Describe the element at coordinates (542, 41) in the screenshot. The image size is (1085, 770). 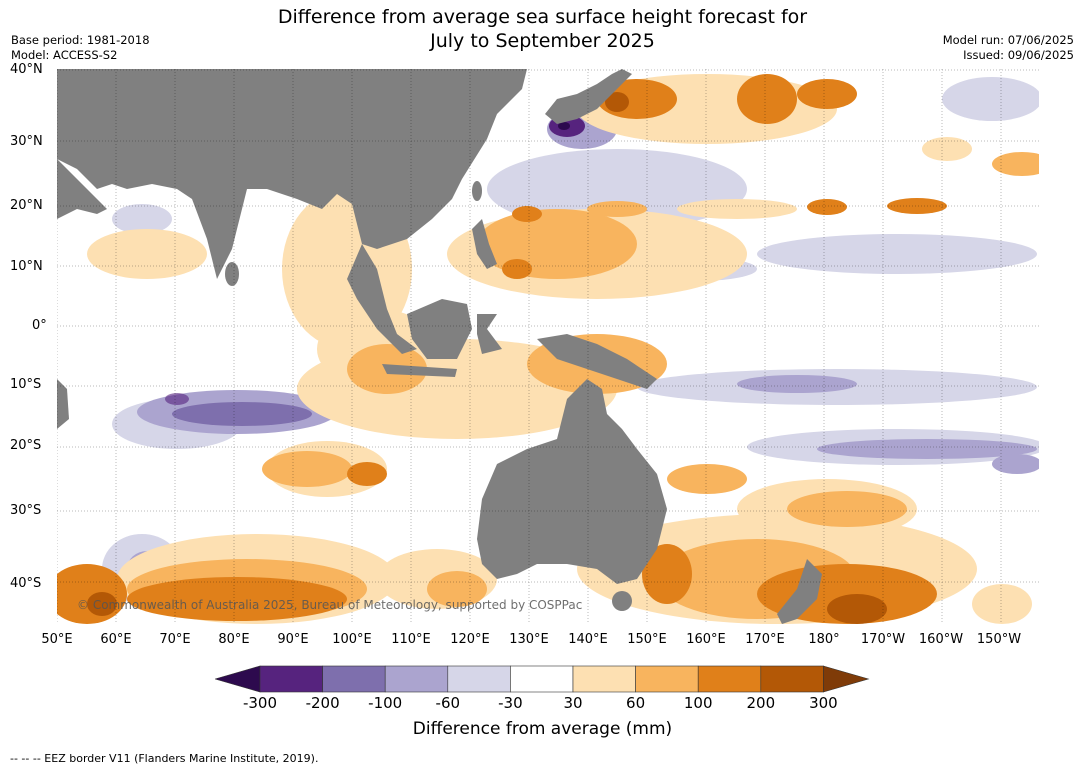
I see `title-line-2: July to September 2025` at that location.